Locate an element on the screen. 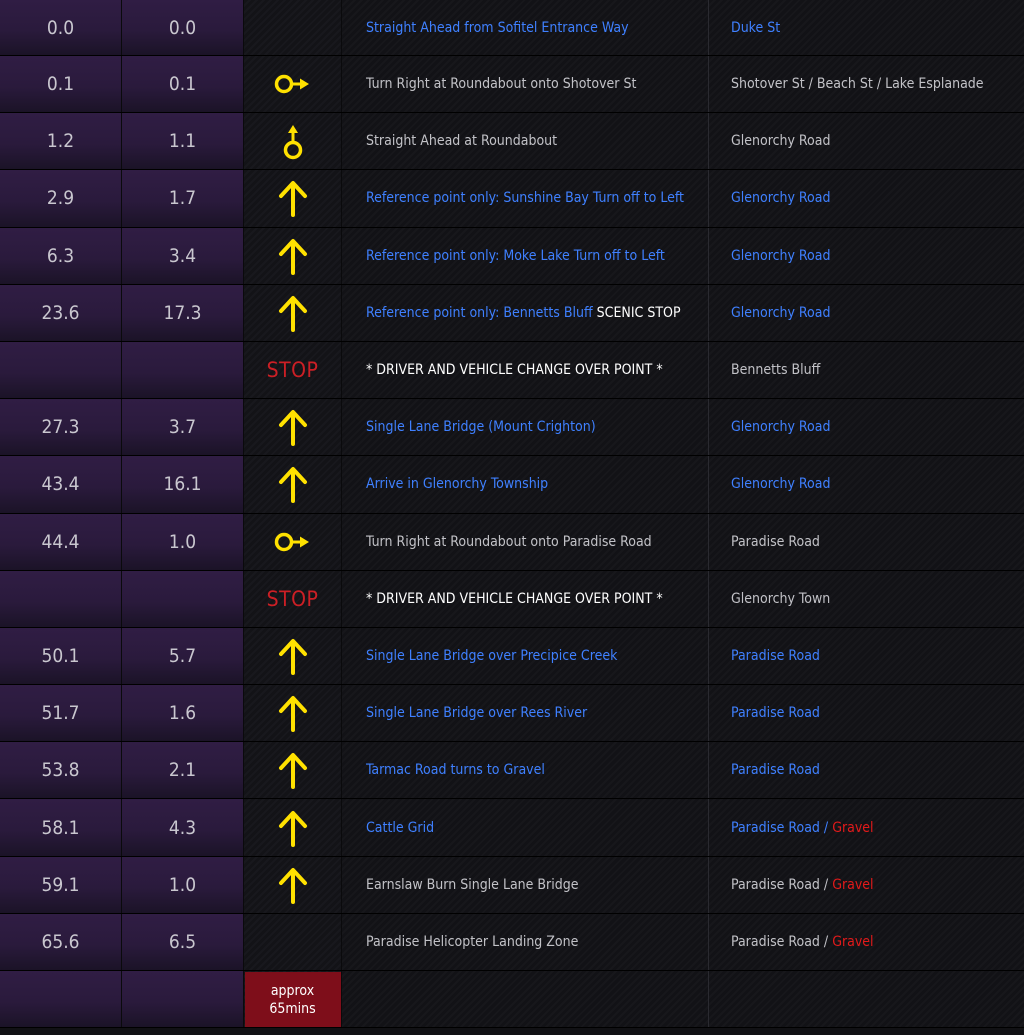  total-distance-cell: 51.7 is located at coordinates (61, 713).